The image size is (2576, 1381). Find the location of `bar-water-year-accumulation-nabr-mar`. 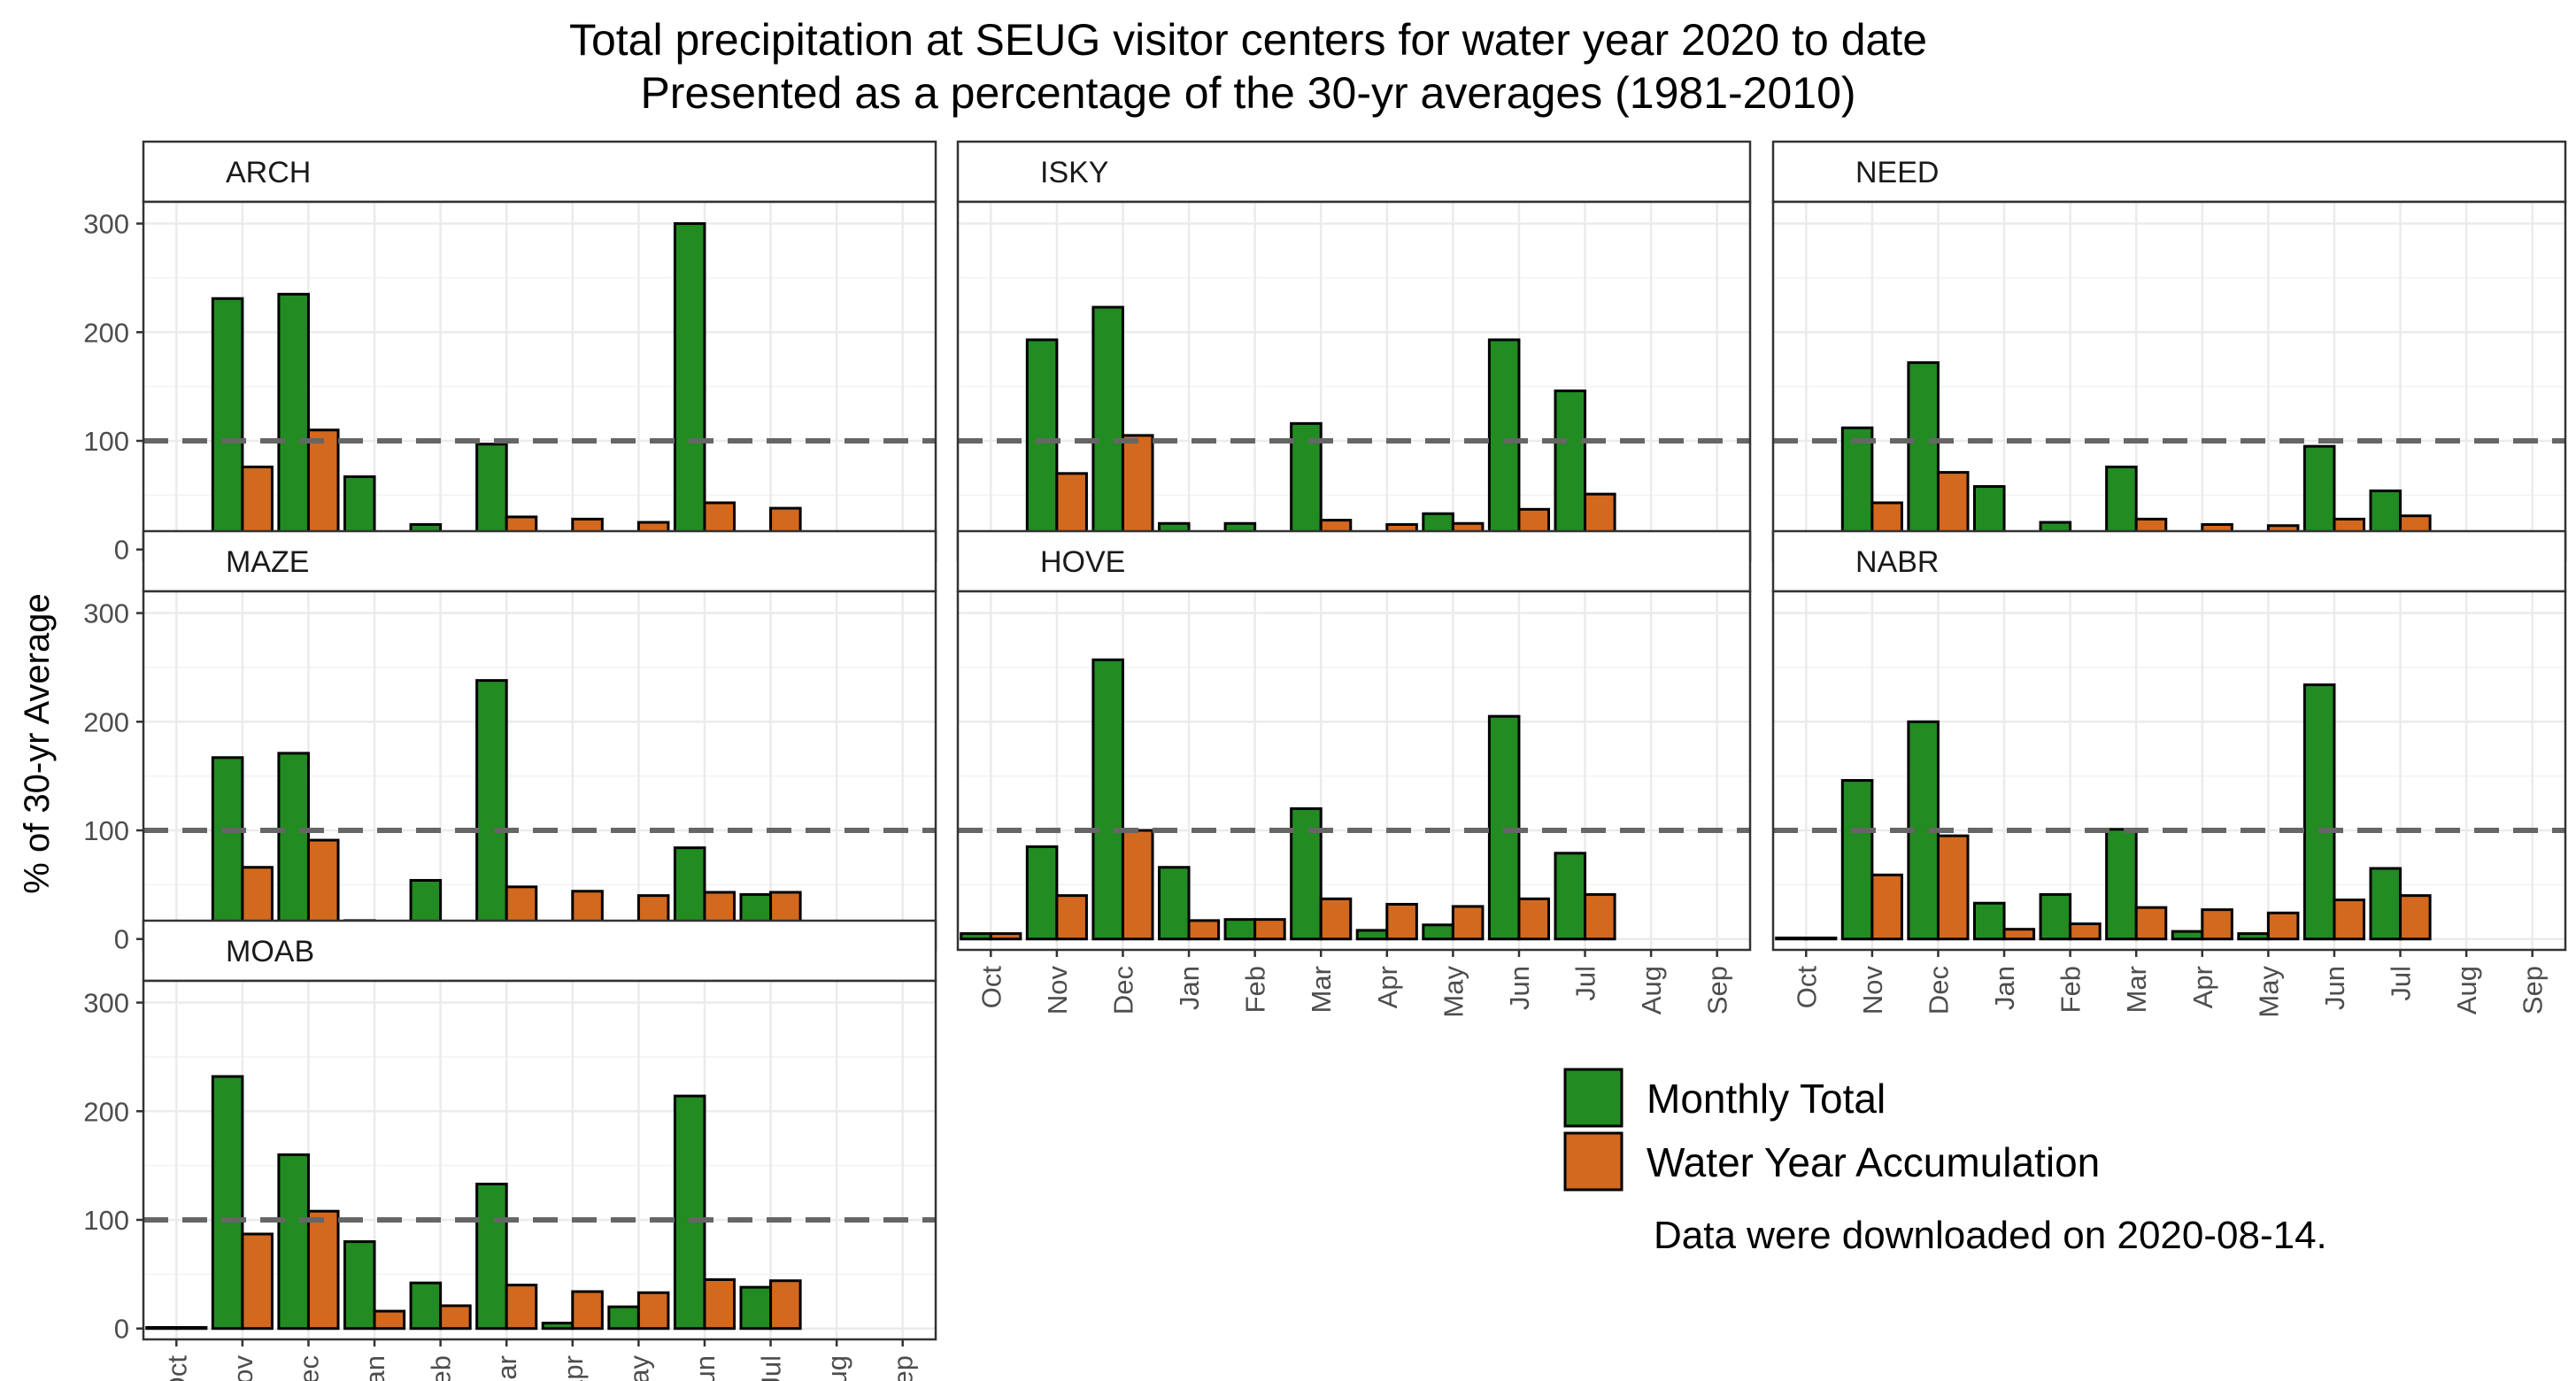

bar-water-year-accumulation-nabr-mar is located at coordinates (2151, 923).